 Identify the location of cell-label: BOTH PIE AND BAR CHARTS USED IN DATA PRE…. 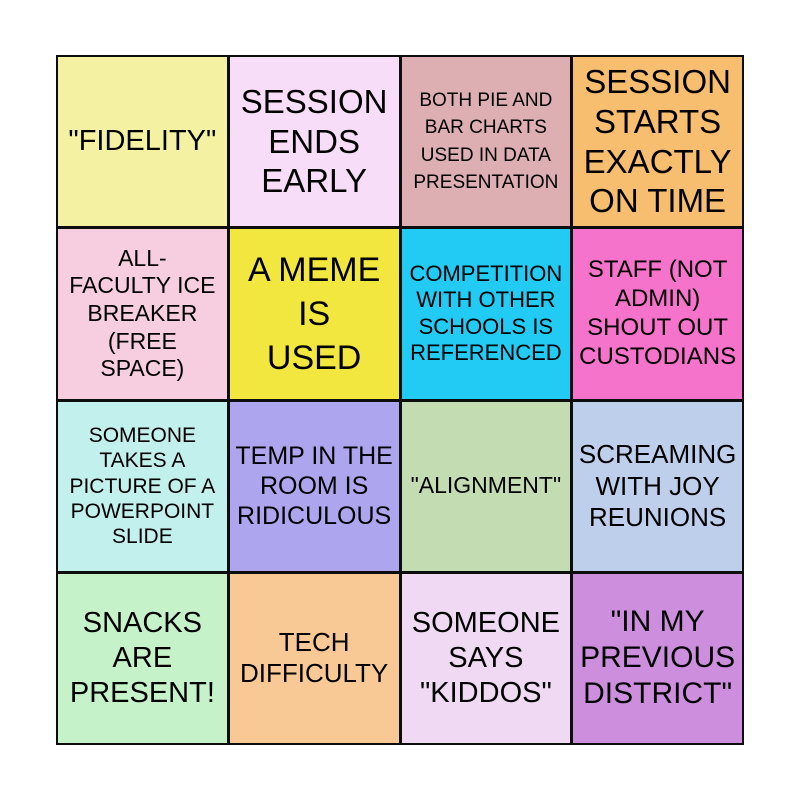
(486, 141).